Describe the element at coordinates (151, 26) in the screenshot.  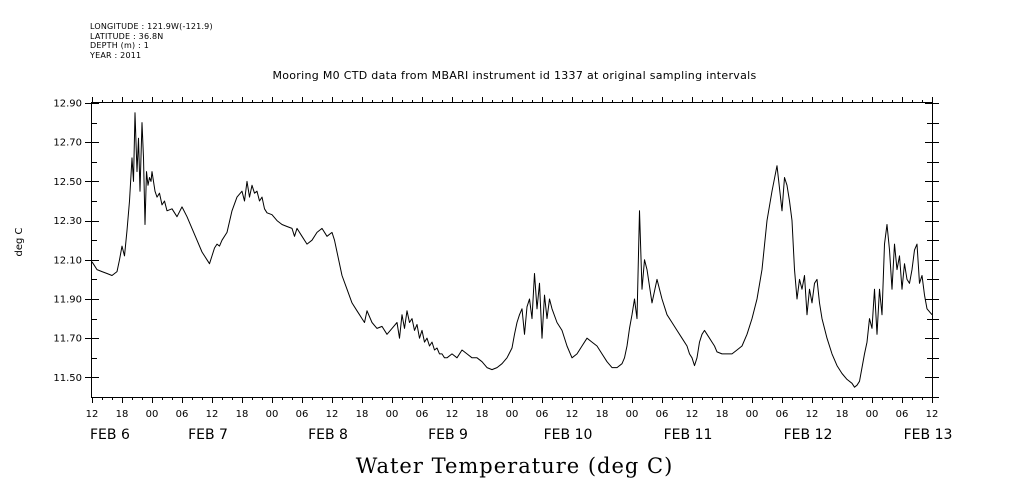
I see `longitude-text: LONGITUDE : 121.9W(-121.9)` at that location.